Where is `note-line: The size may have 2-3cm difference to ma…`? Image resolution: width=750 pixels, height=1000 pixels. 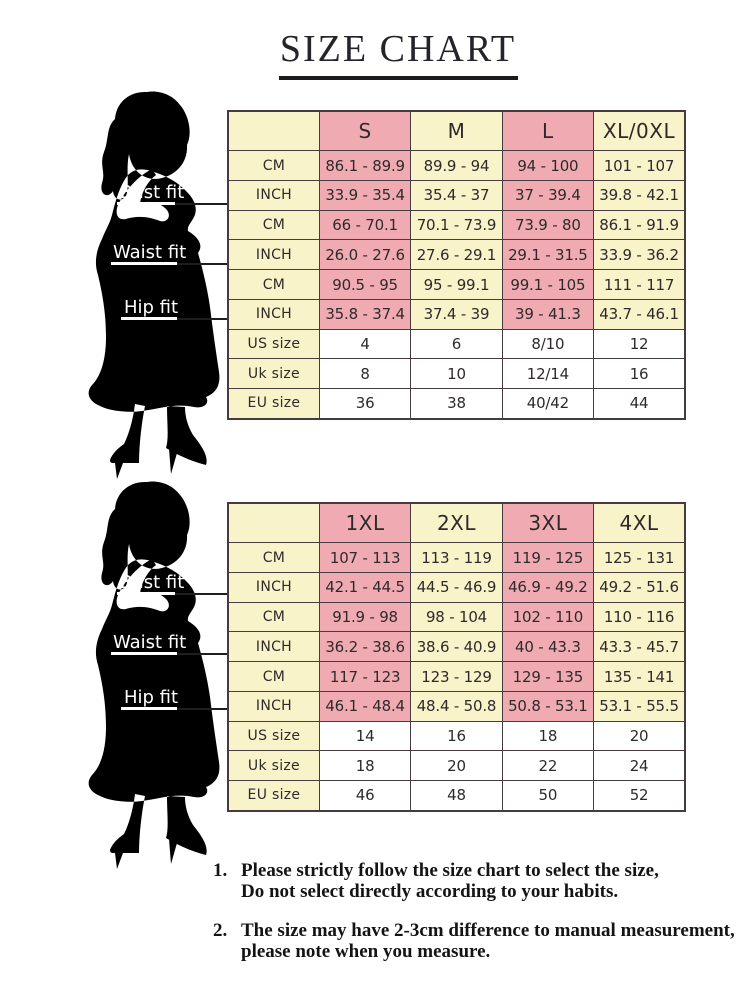 note-line: The size may have 2-3cm difference to ma… is located at coordinates (488, 930).